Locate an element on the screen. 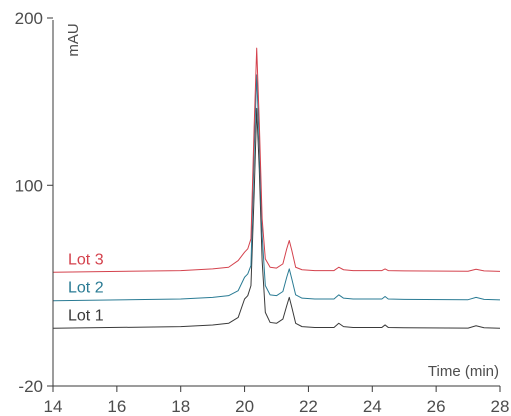 Image resolution: width=511 pixels, height=416 pixels. x-tick-label: 20 is located at coordinates (244, 406).